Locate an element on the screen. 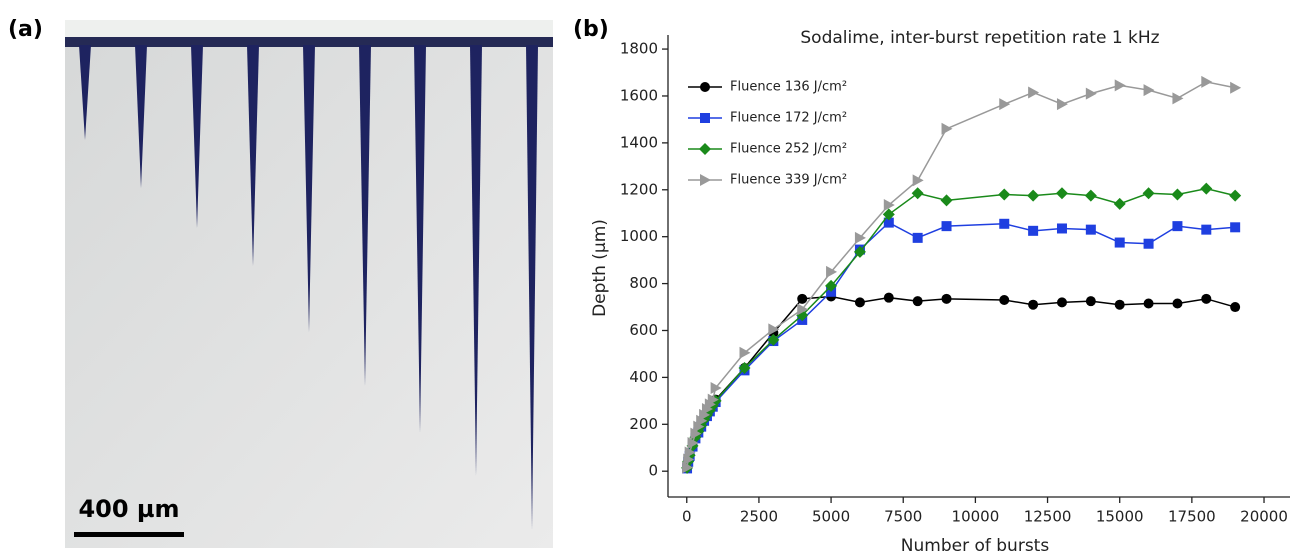 This screenshot has width=1312, height=558. y-tick-label: 400 is located at coordinates (643, 377).